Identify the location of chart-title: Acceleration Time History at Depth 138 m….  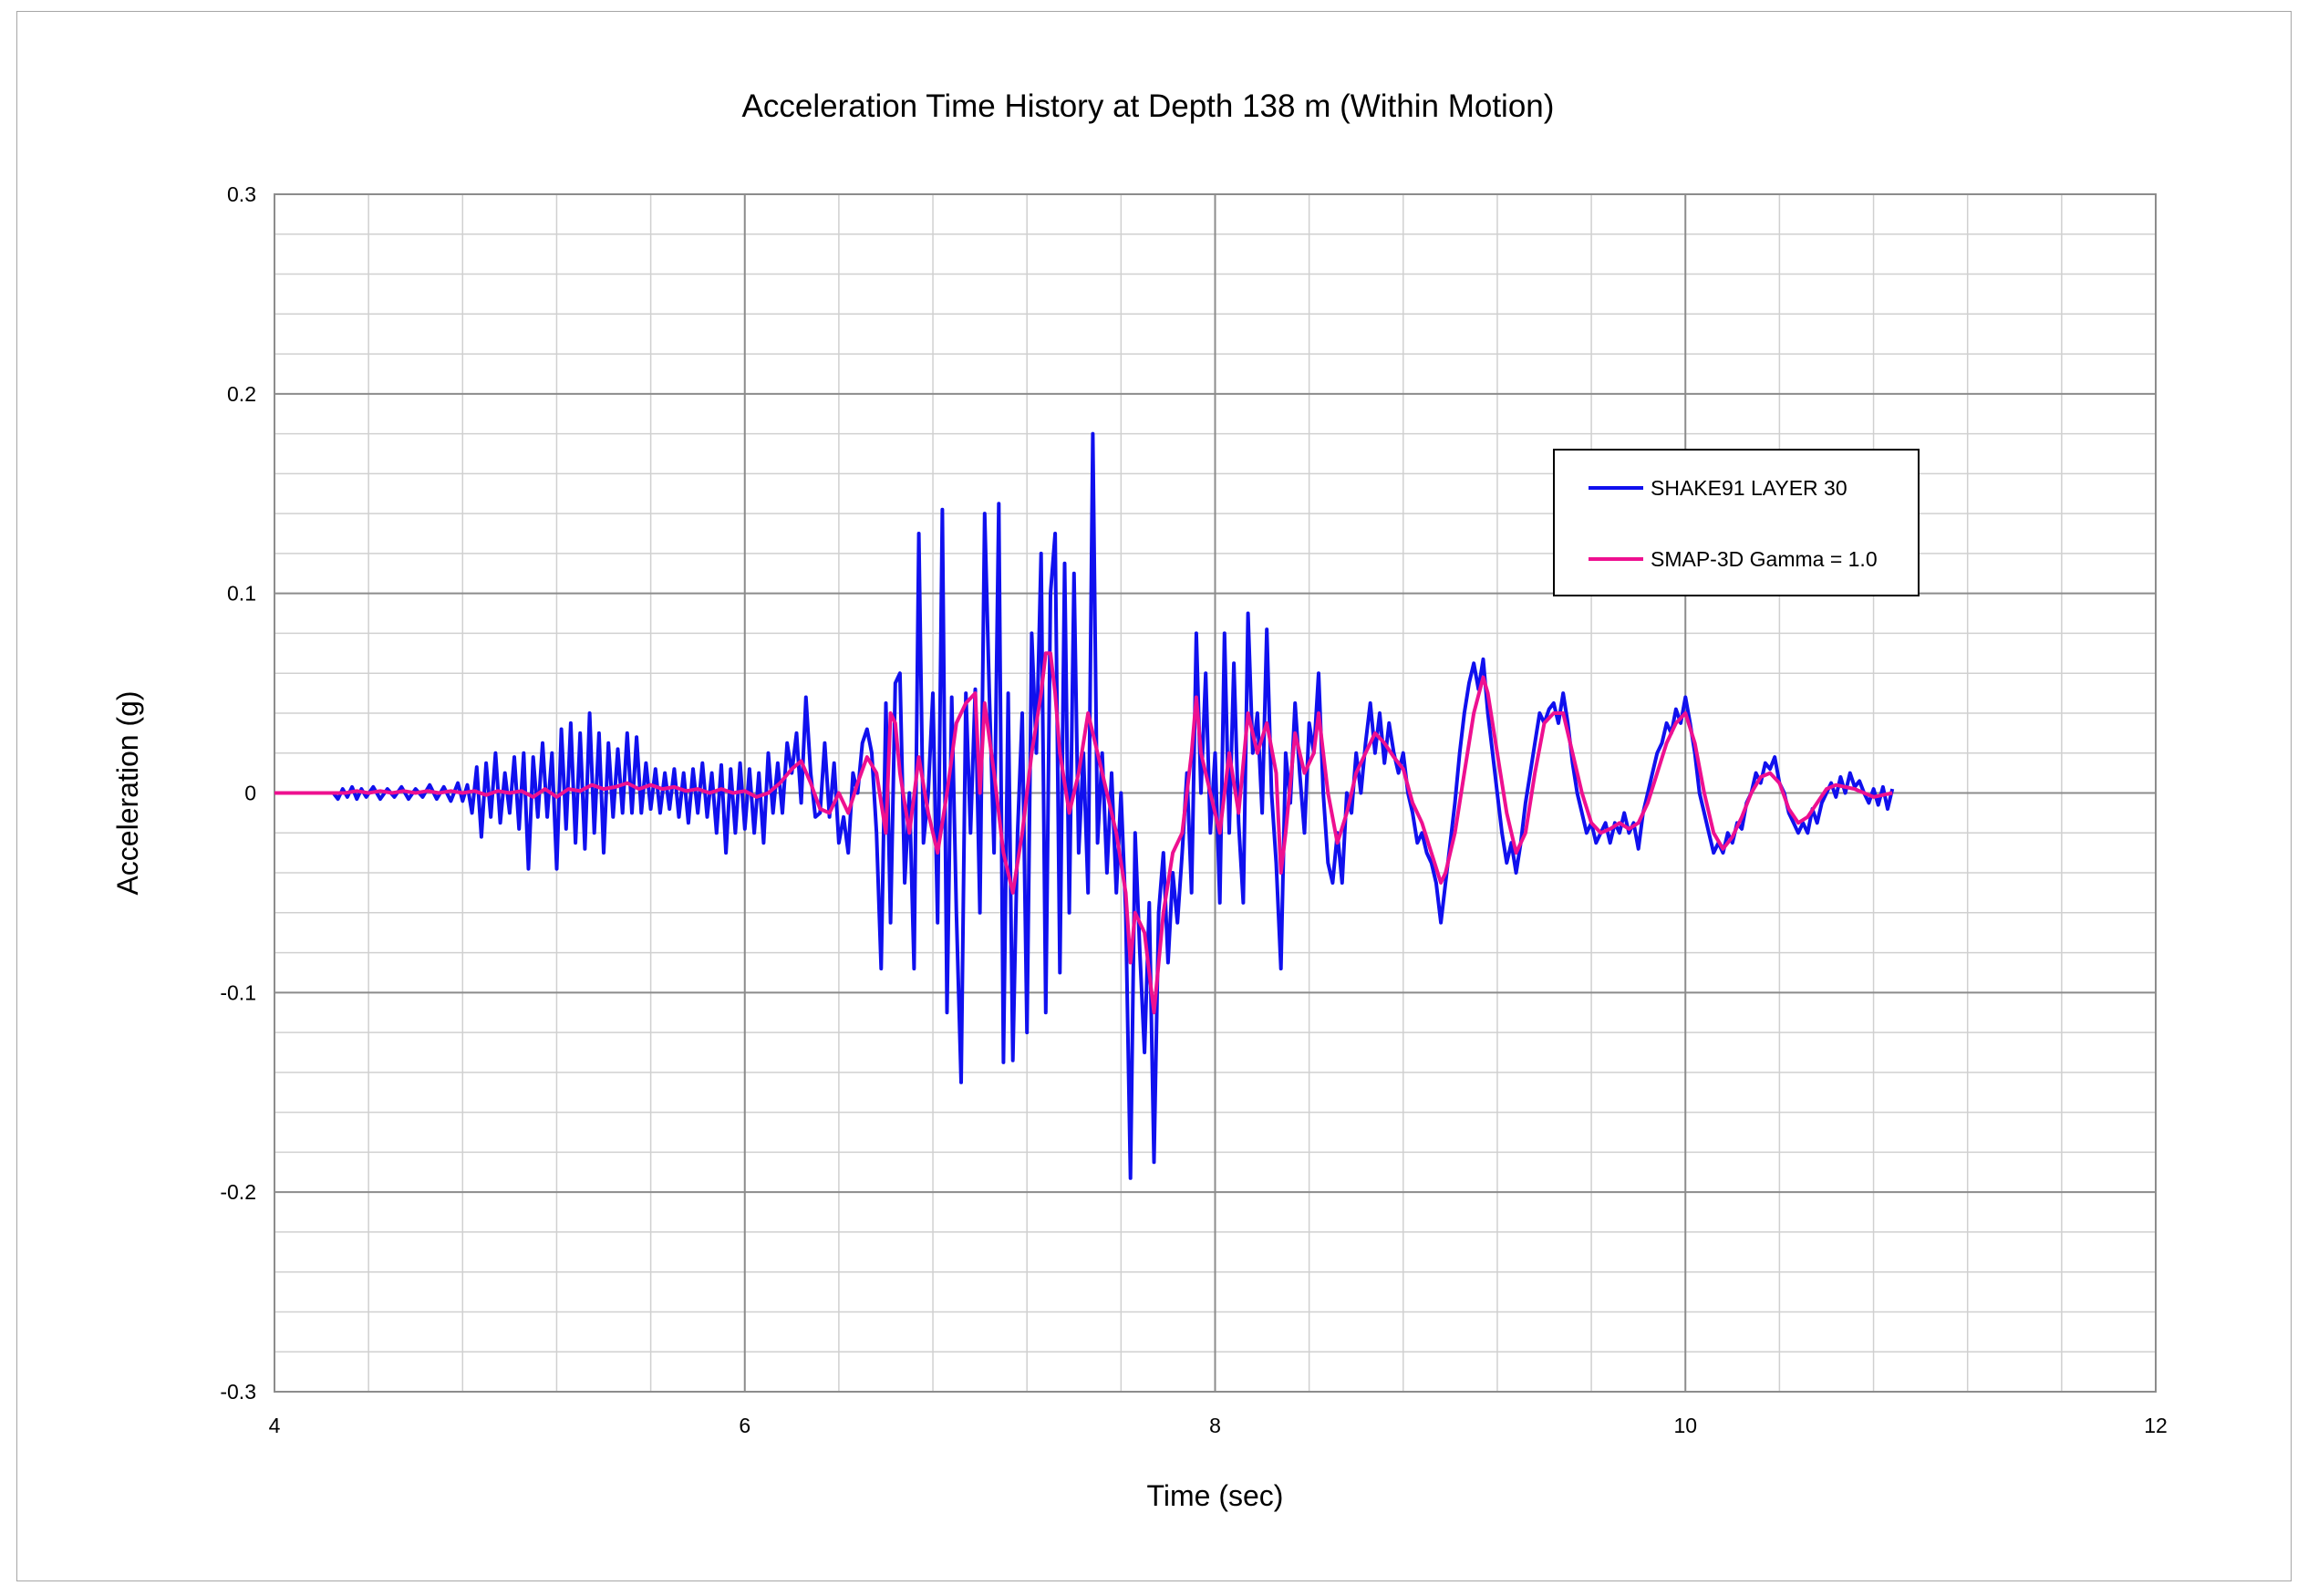
(1148, 106).